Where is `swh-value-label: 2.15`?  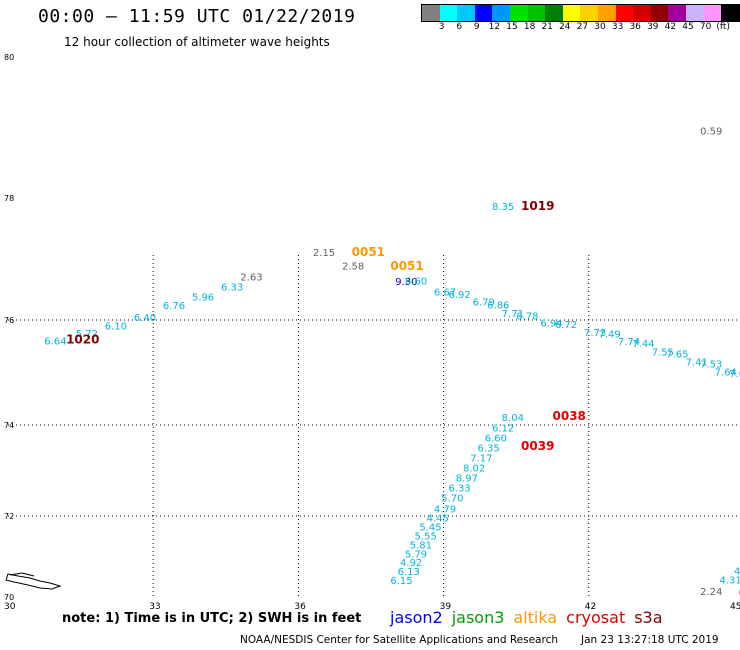 swh-value-label: 2.15 is located at coordinates (324, 253).